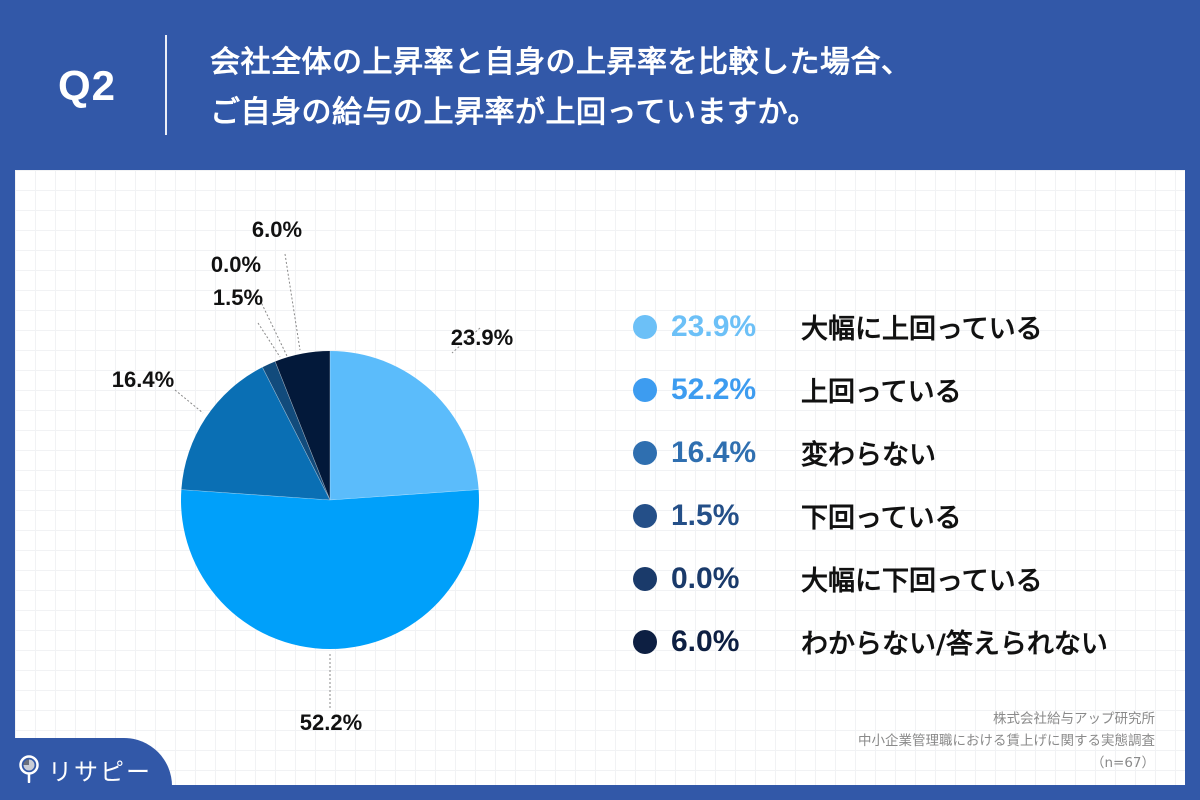 Image resolution: width=1200 pixels, height=800 pixels. I want to click on legend-item-unknown: 6.0% わからない/答えられない, so click(870, 641).